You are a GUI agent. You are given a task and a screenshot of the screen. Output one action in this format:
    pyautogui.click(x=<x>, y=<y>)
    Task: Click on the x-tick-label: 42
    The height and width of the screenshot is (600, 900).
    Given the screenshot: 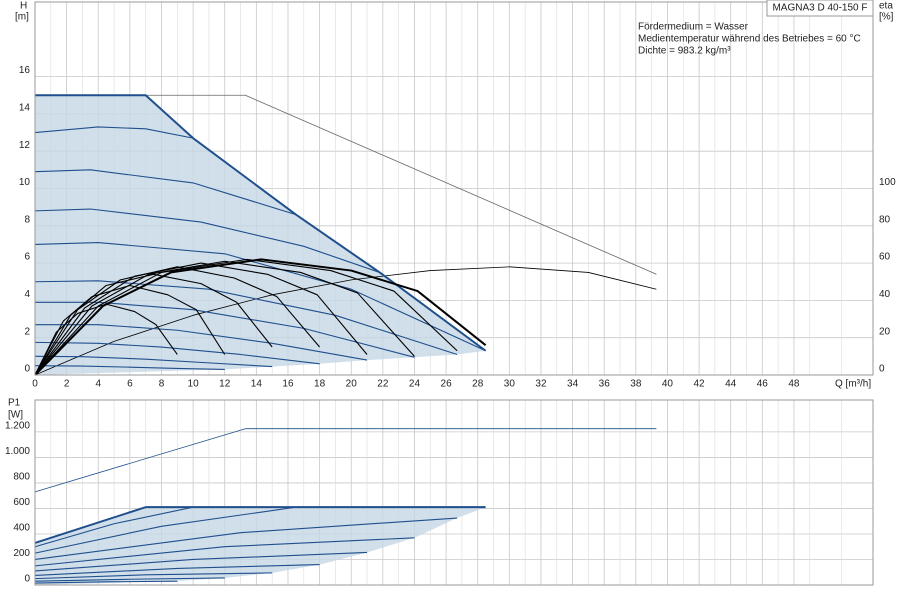 What is the action you would take?
    pyautogui.click(x=700, y=384)
    